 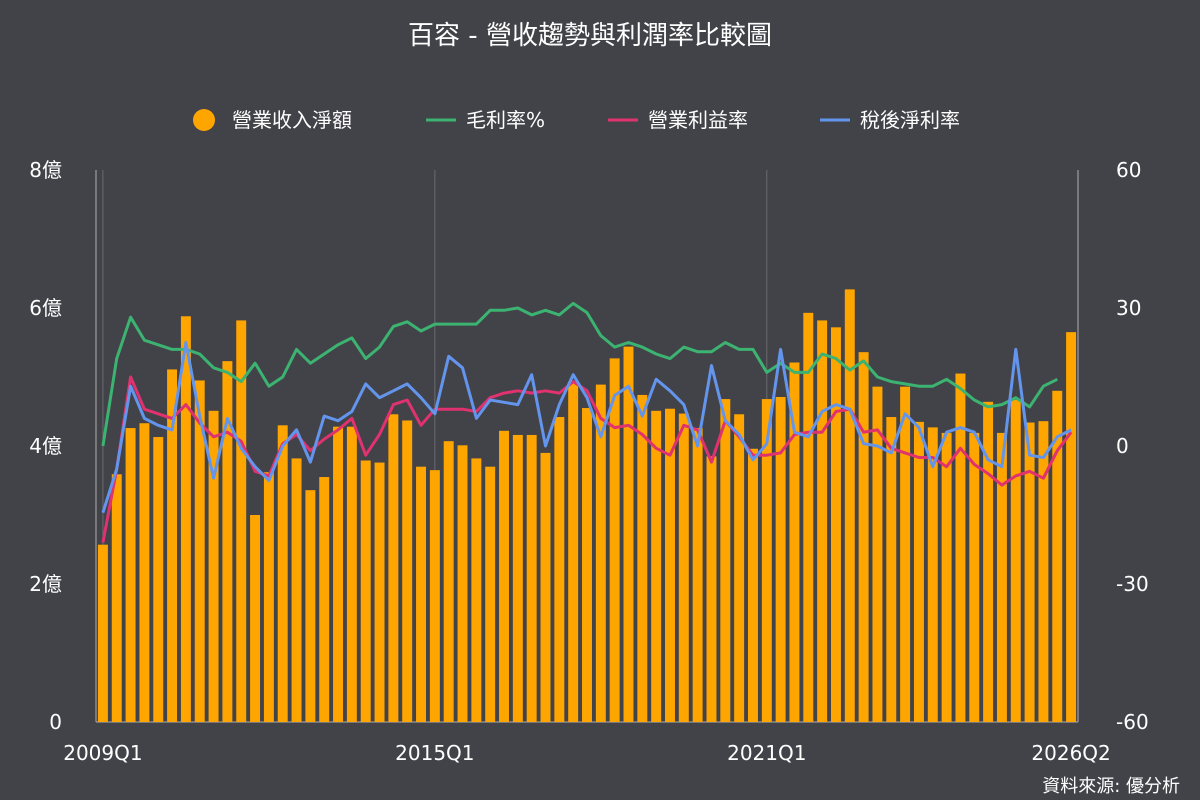 What do you see at coordinates (1132, 584) in the screenshot?
I see `y-right-tick-label: -30` at bounding box center [1132, 584].